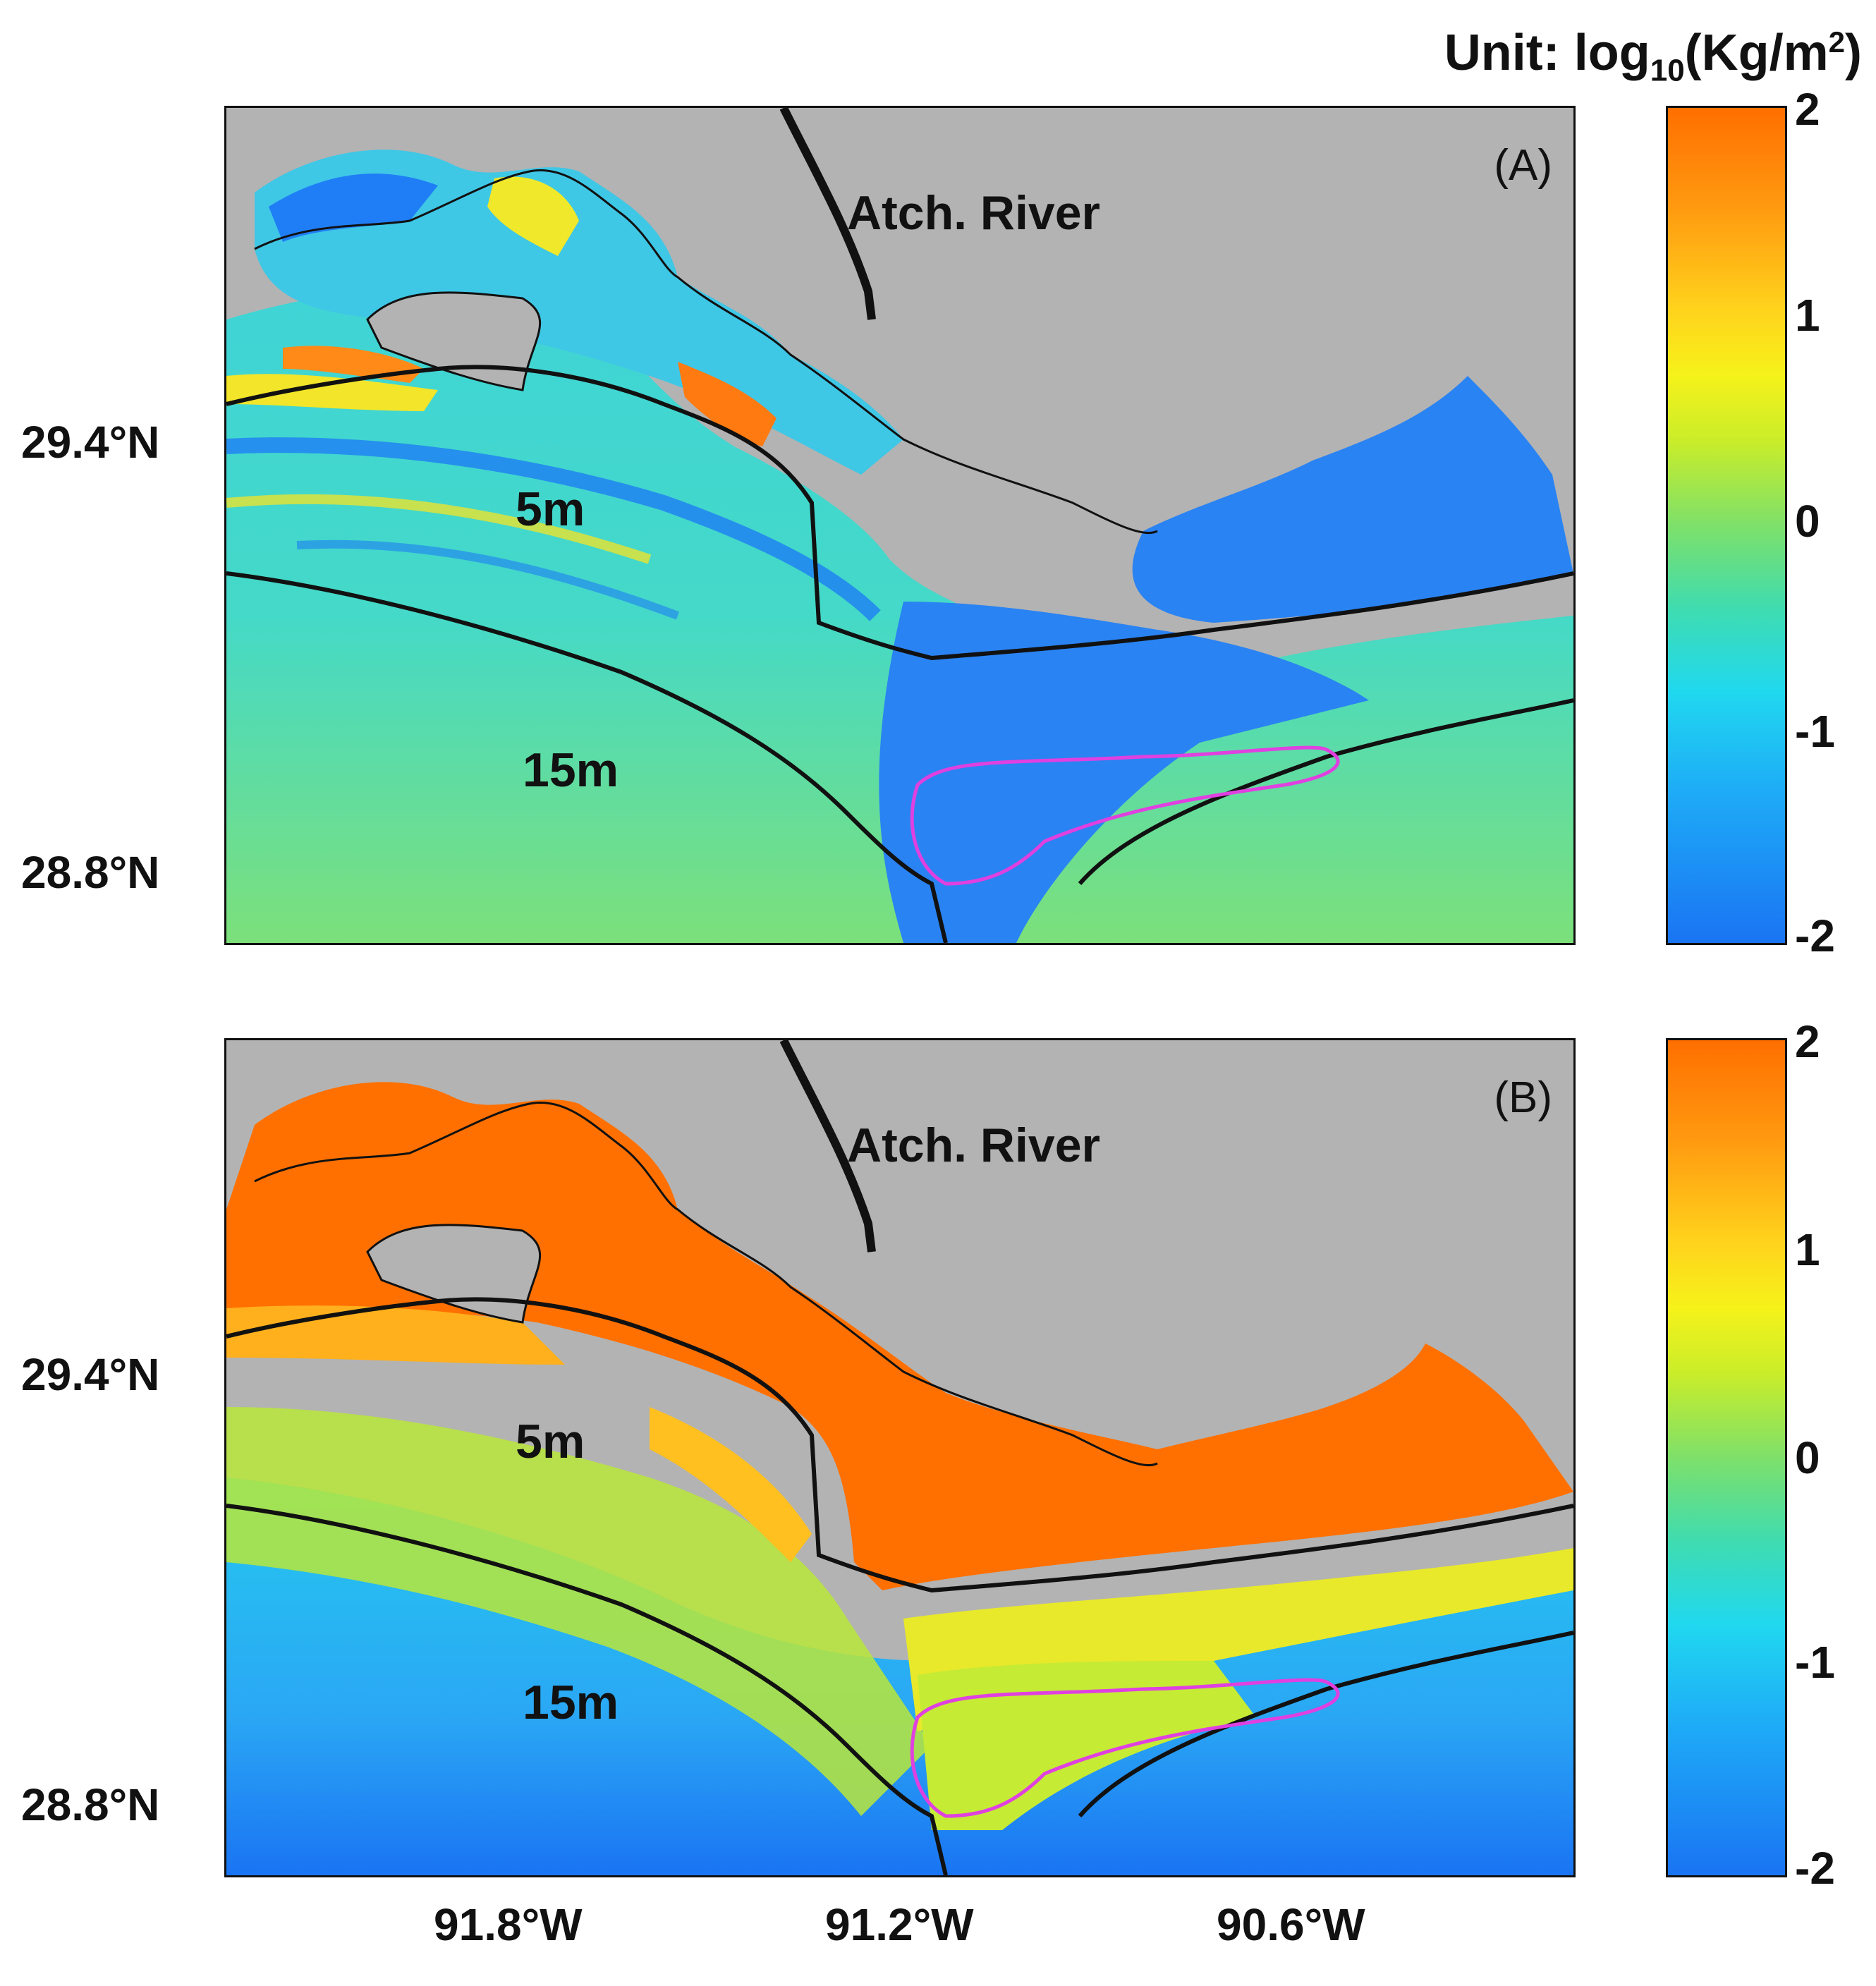 This screenshot has height=1986, width=1876. Describe the element at coordinates (1815, 1662) in the screenshot. I see `colorbar-b-tick: -1` at that location.